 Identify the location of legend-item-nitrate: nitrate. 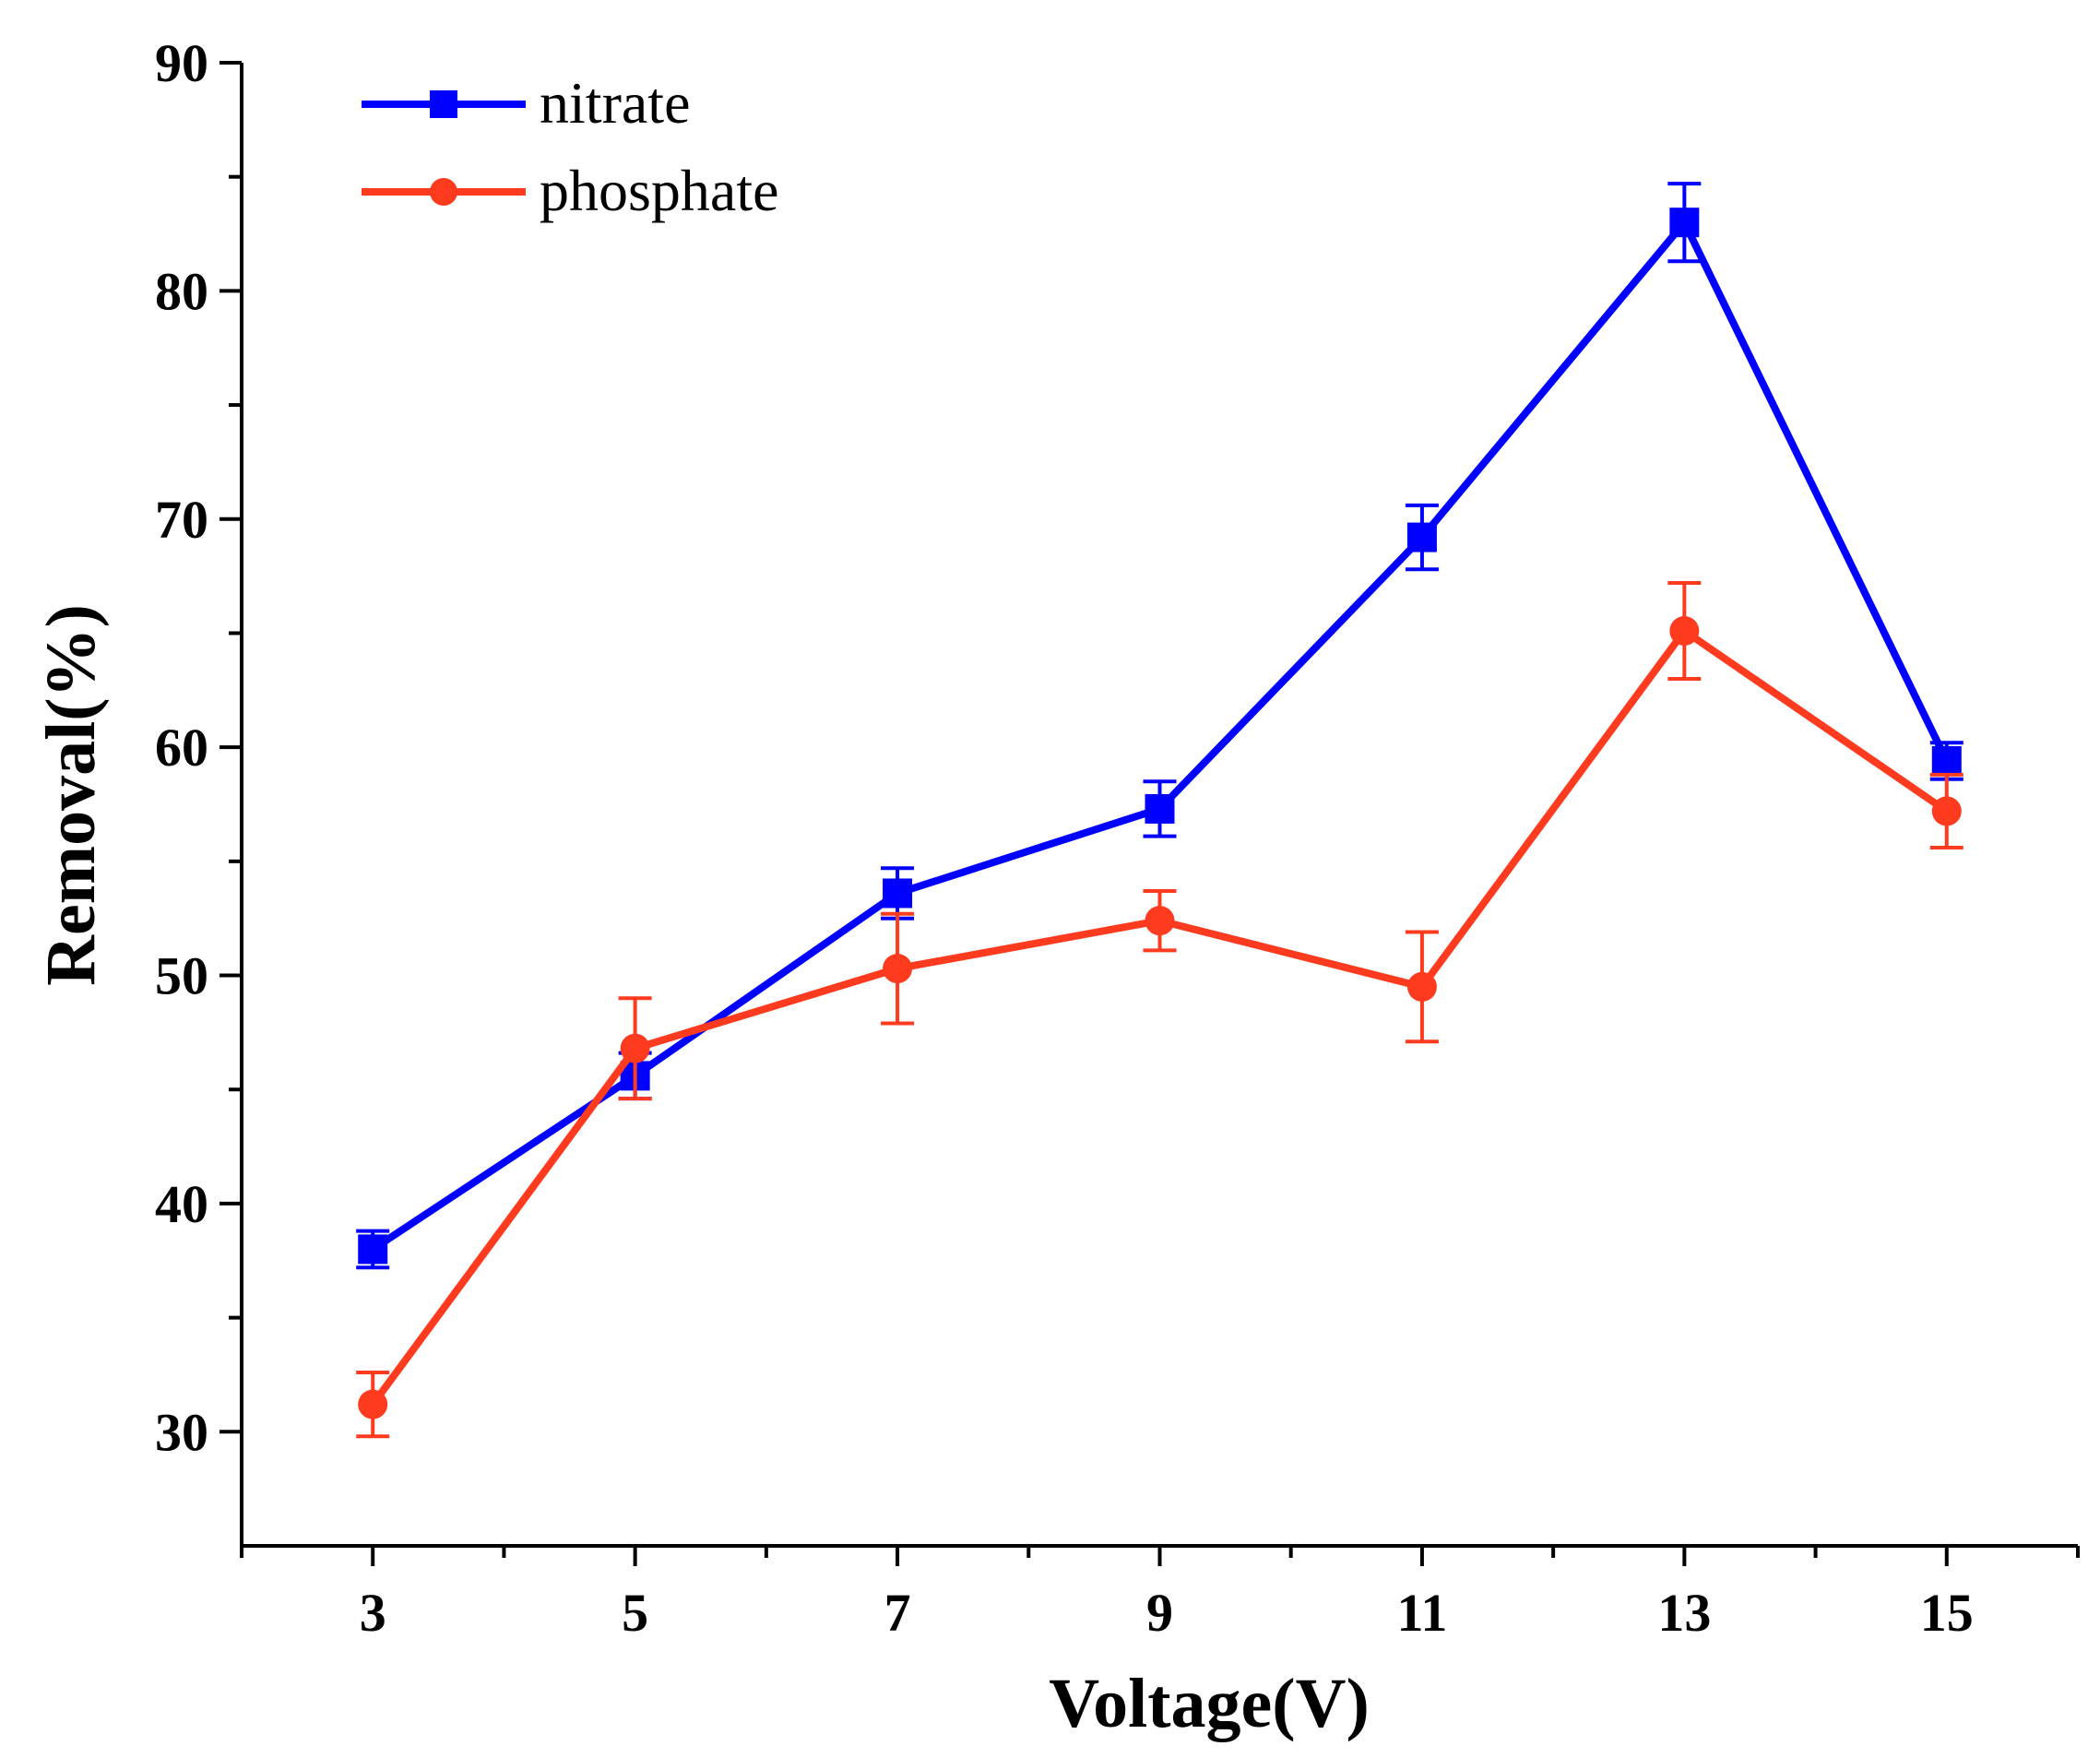
(526, 103).